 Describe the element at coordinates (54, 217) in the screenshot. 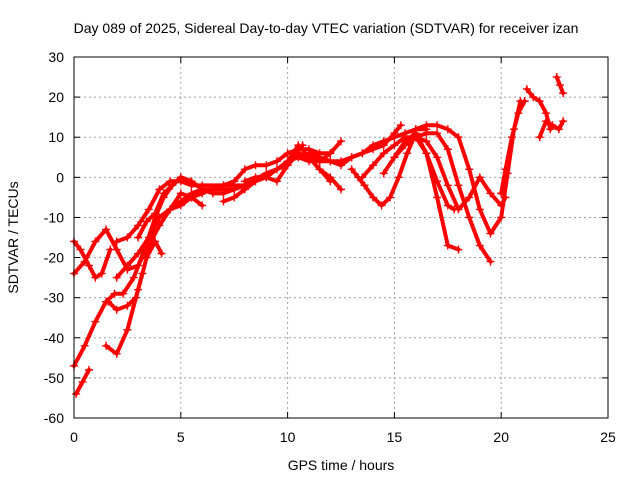

I see `y-tick-label: -10` at that location.